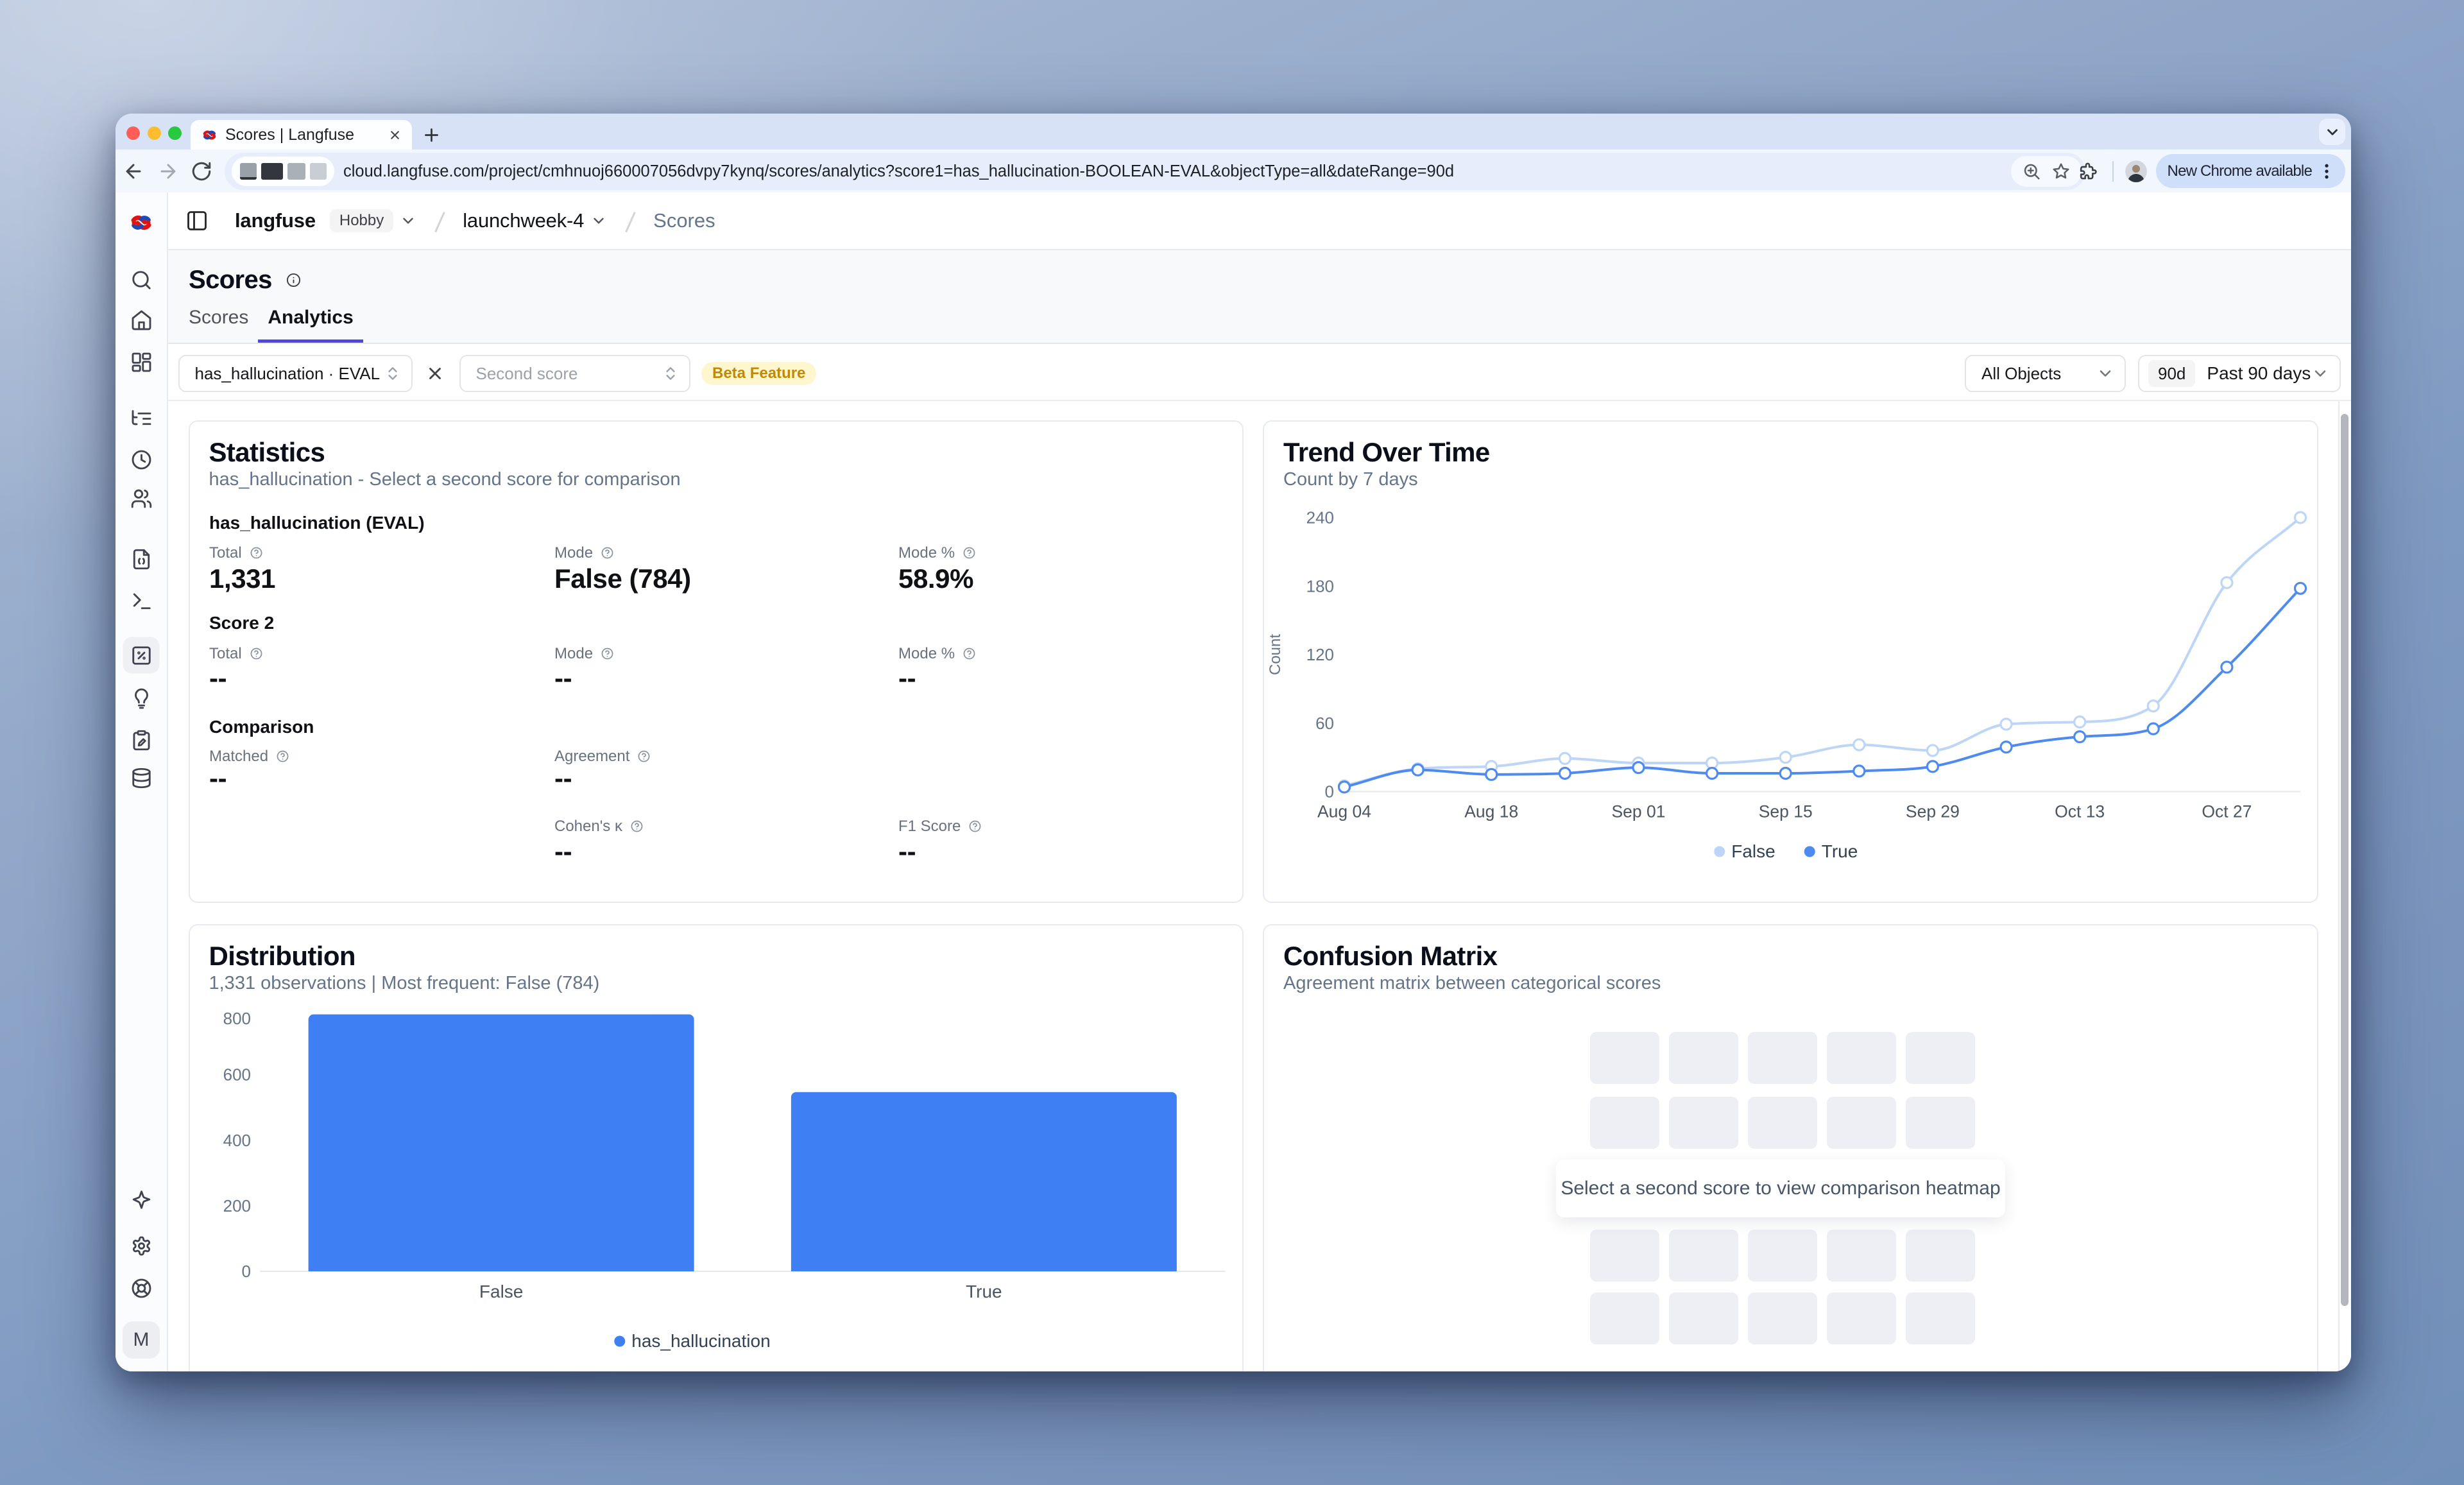 The height and width of the screenshot is (1485, 2464). I want to click on slash-line, so click(440, 222).